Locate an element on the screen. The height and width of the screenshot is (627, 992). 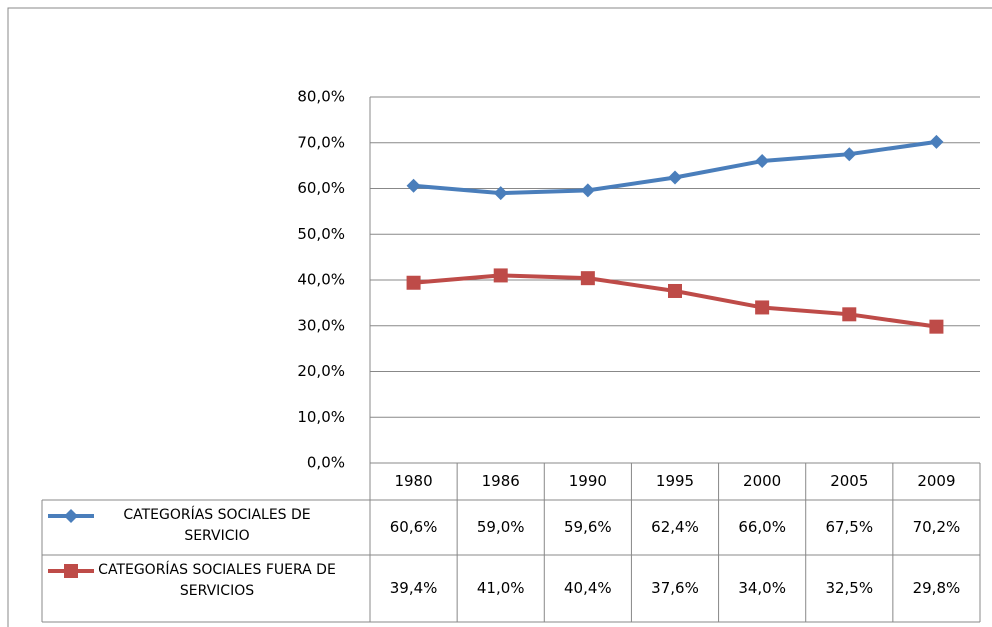
y-tick-label: 40,0% is located at coordinates (321, 280).